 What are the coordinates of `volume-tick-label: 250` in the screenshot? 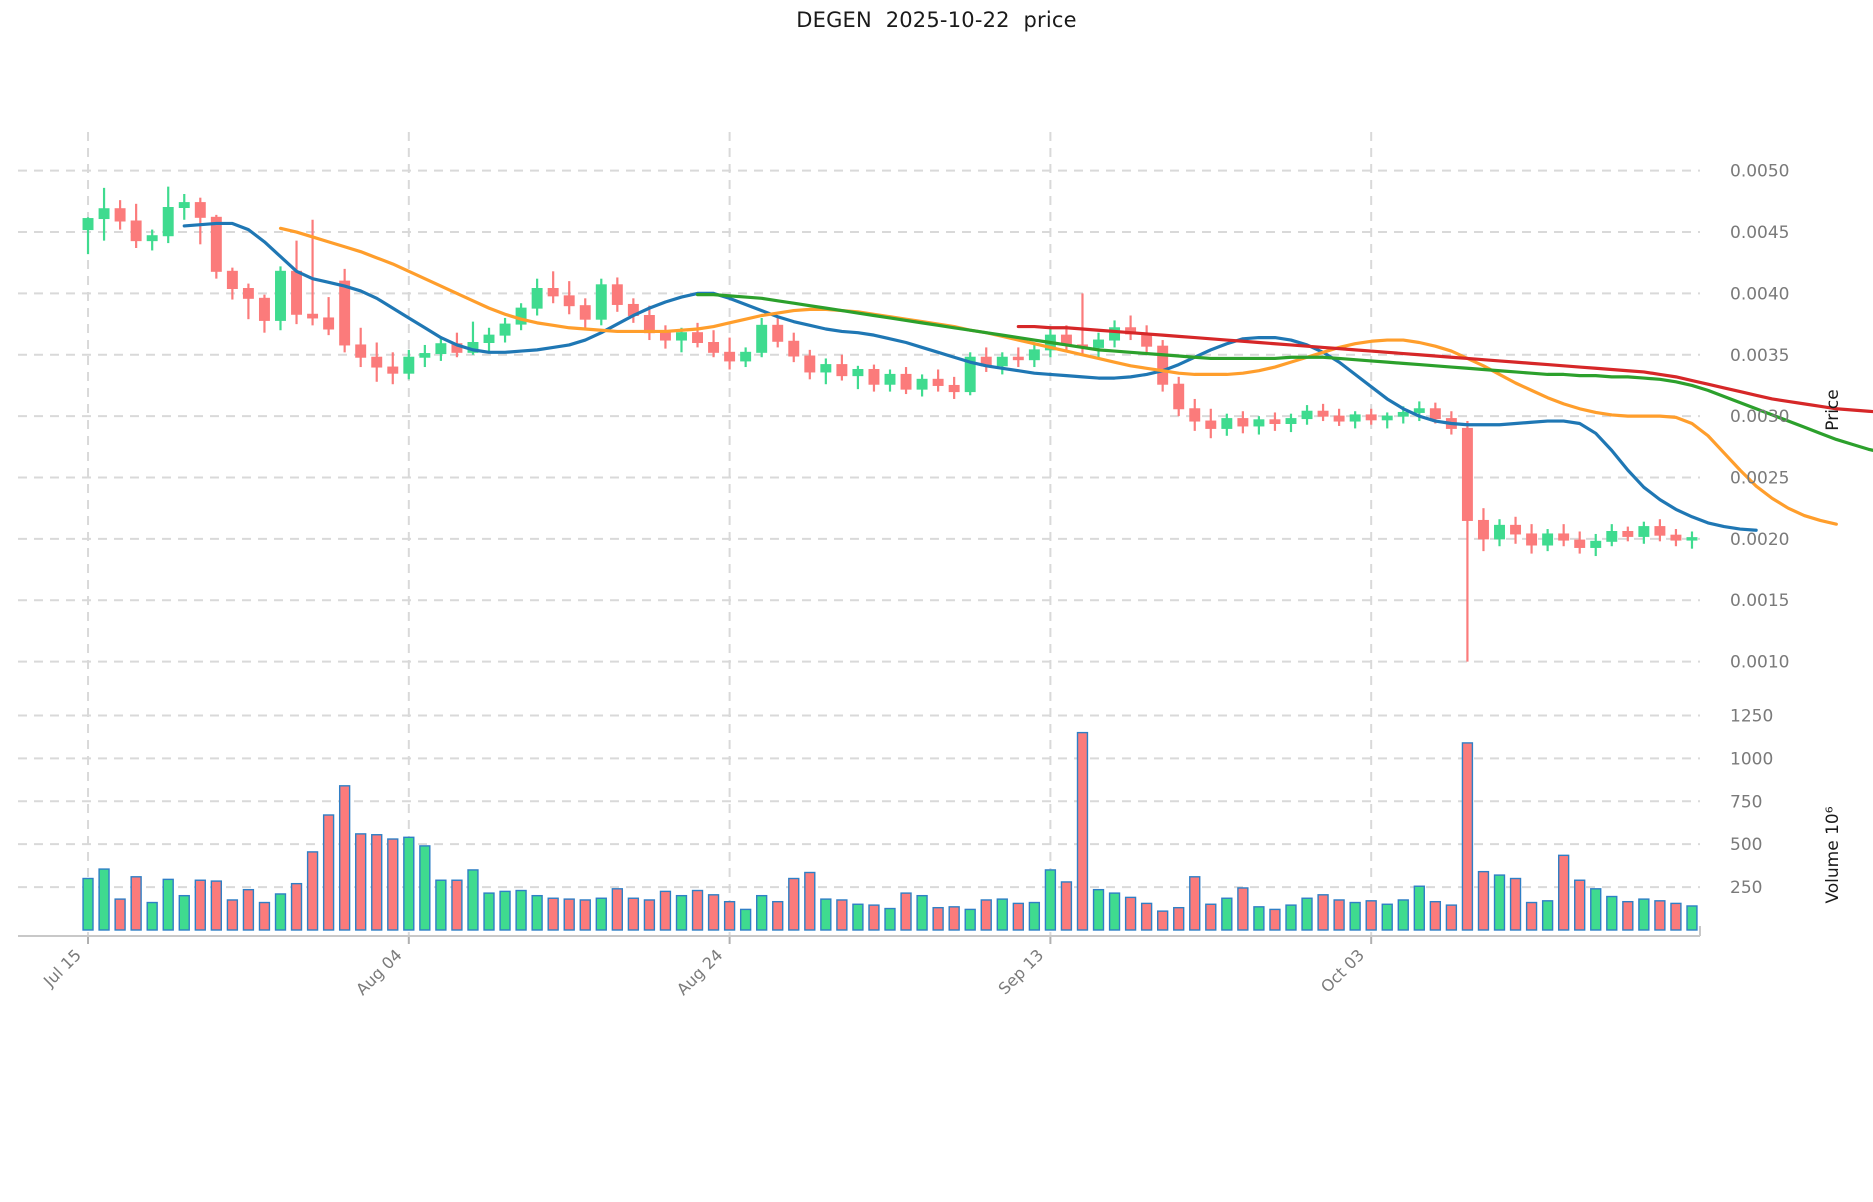 It's located at (1746, 888).